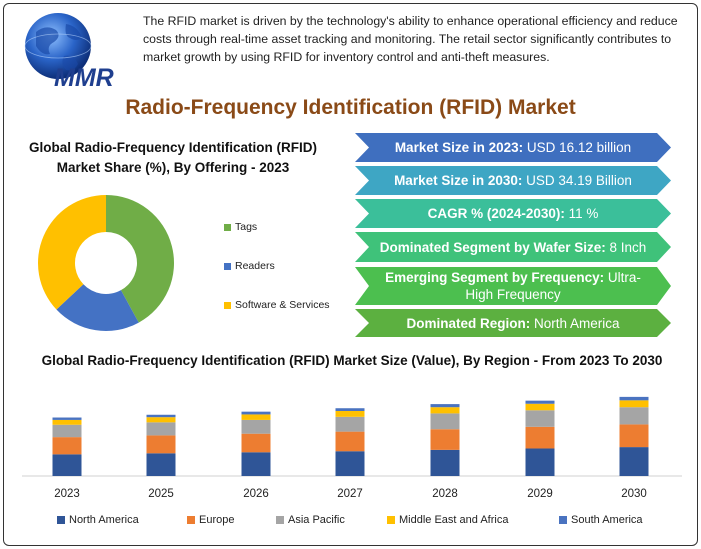 The height and width of the screenshot is (549, 701). What do you see at coordinates (256, 464) in the screenshot?
I see `bar-segment-north-america-2026` at bounding box center [256, 464].